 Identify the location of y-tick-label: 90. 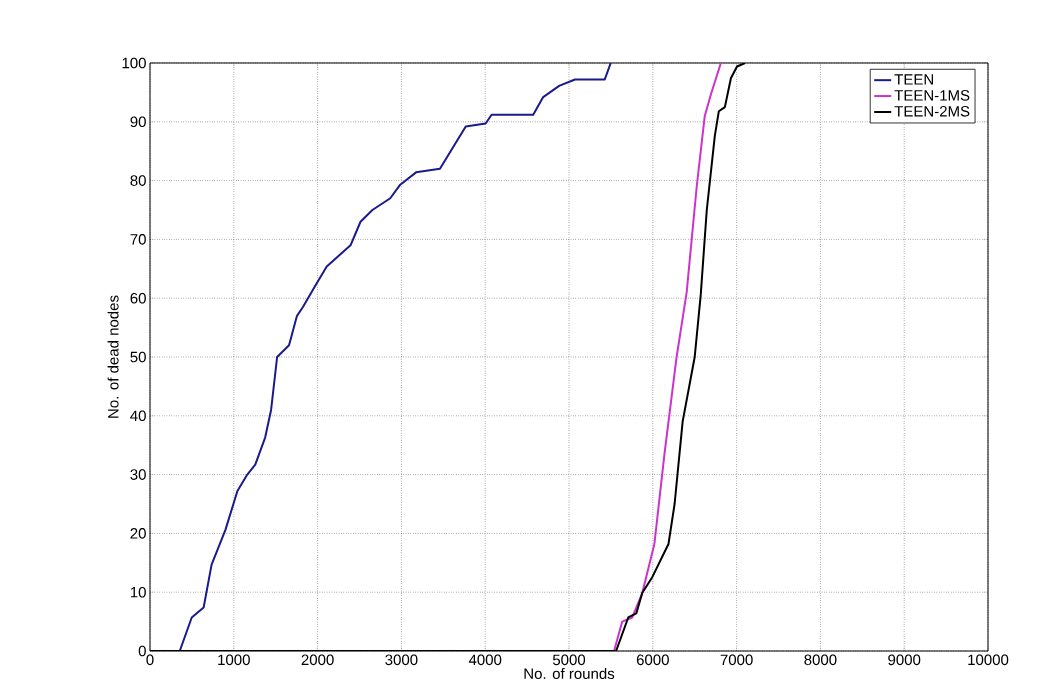
(138, 122).